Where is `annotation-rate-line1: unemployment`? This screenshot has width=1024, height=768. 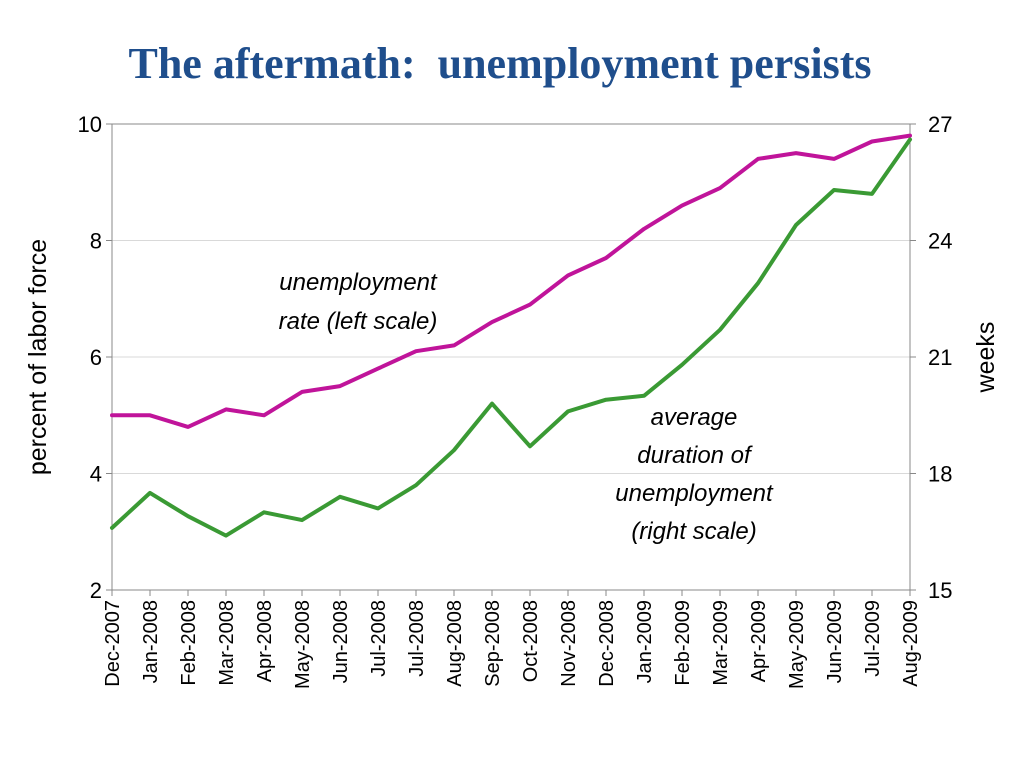
annotation-rate-line1: unemployment is located at coordinates (358, 282).